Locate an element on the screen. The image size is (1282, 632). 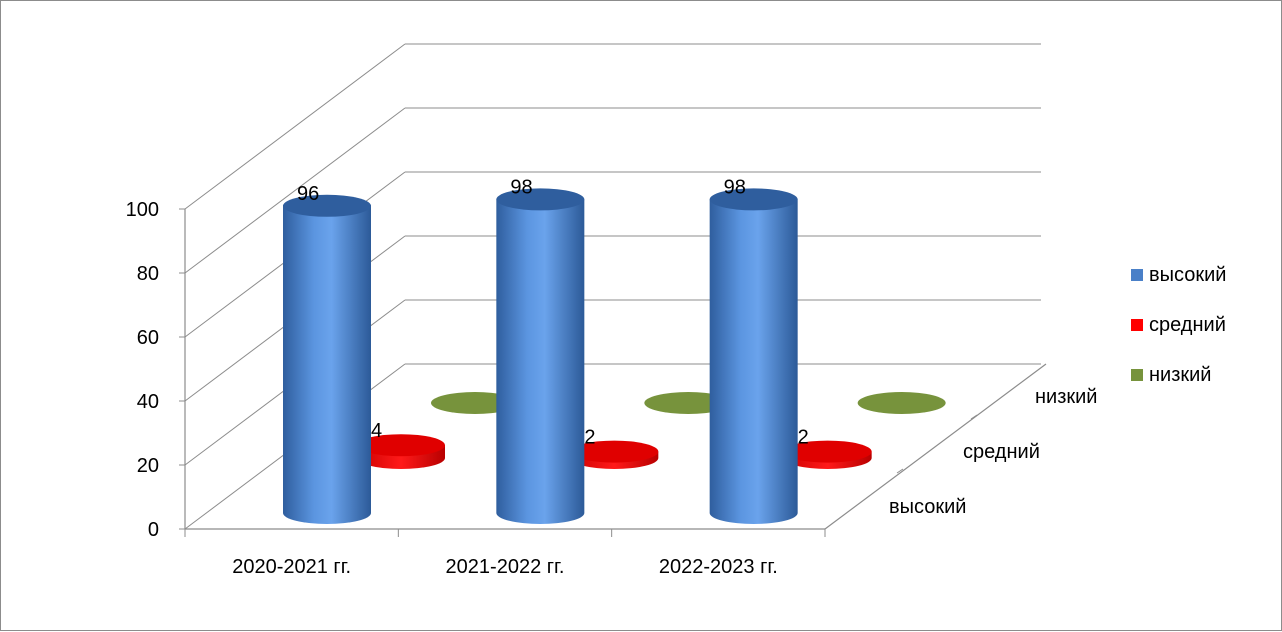
x-tick-label: 2021-2022 гг. is located at coordinates (505, 567).